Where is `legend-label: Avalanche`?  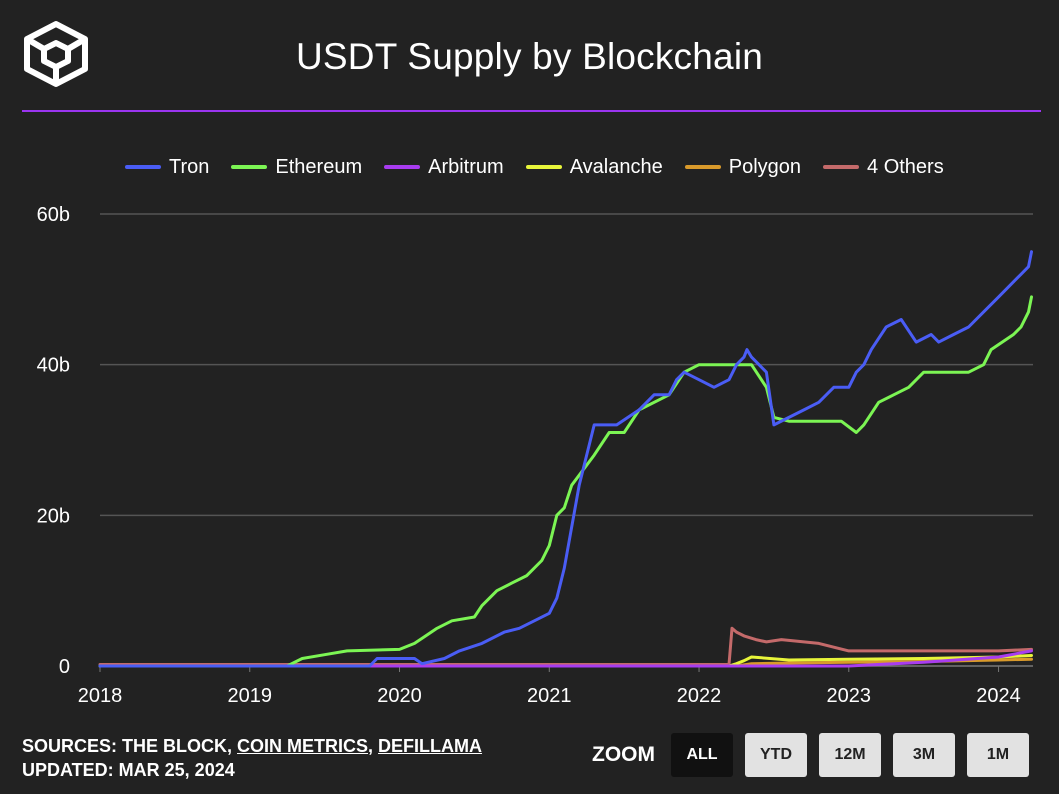
legend-label: Avalanche is located at coordinates (616, 166).